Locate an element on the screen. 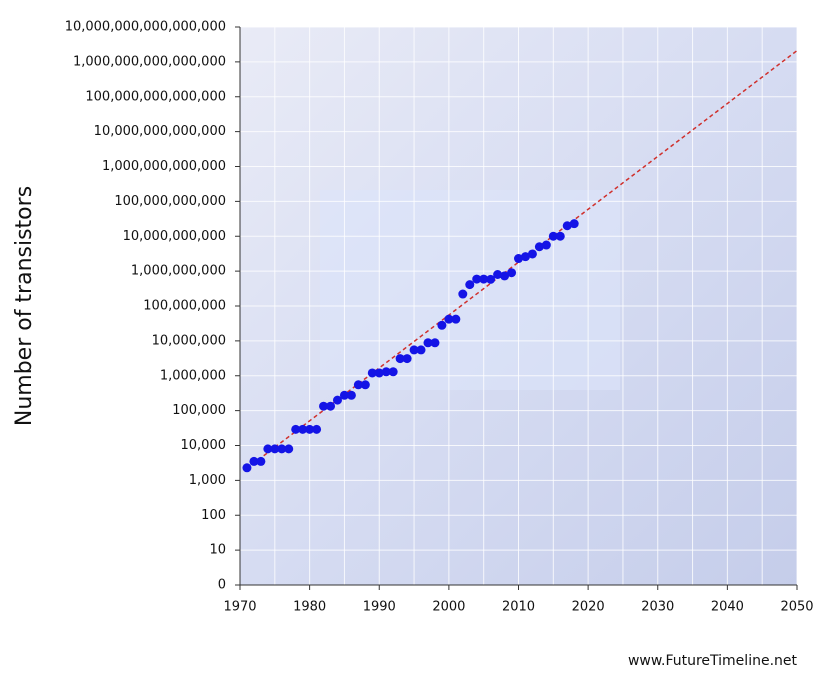  x-tick-label: 2010 is located at coordinates (518, 607).